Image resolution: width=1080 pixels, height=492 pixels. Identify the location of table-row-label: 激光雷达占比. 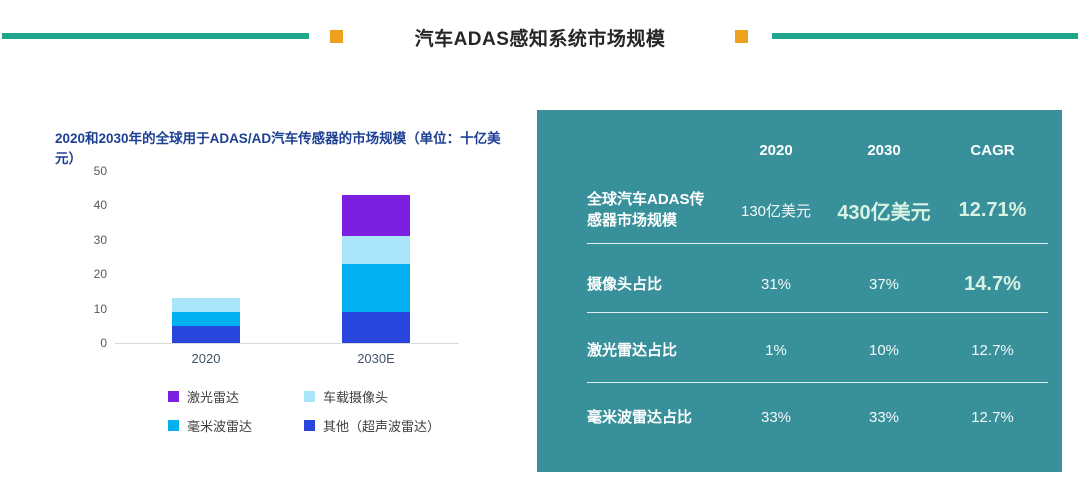
(632, 350).